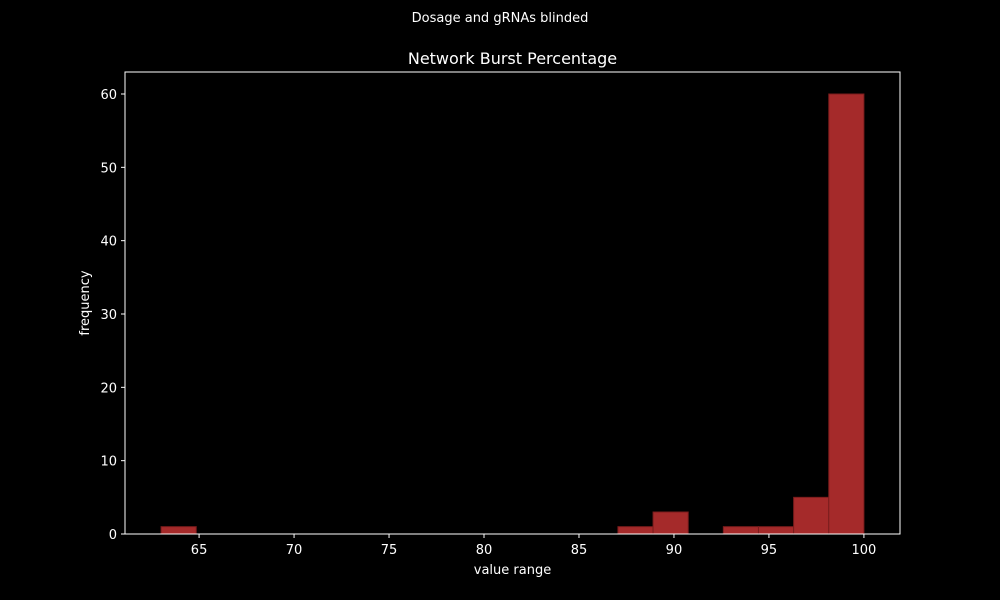  I want to click on y-tick-label: 30, so click(108, 315).